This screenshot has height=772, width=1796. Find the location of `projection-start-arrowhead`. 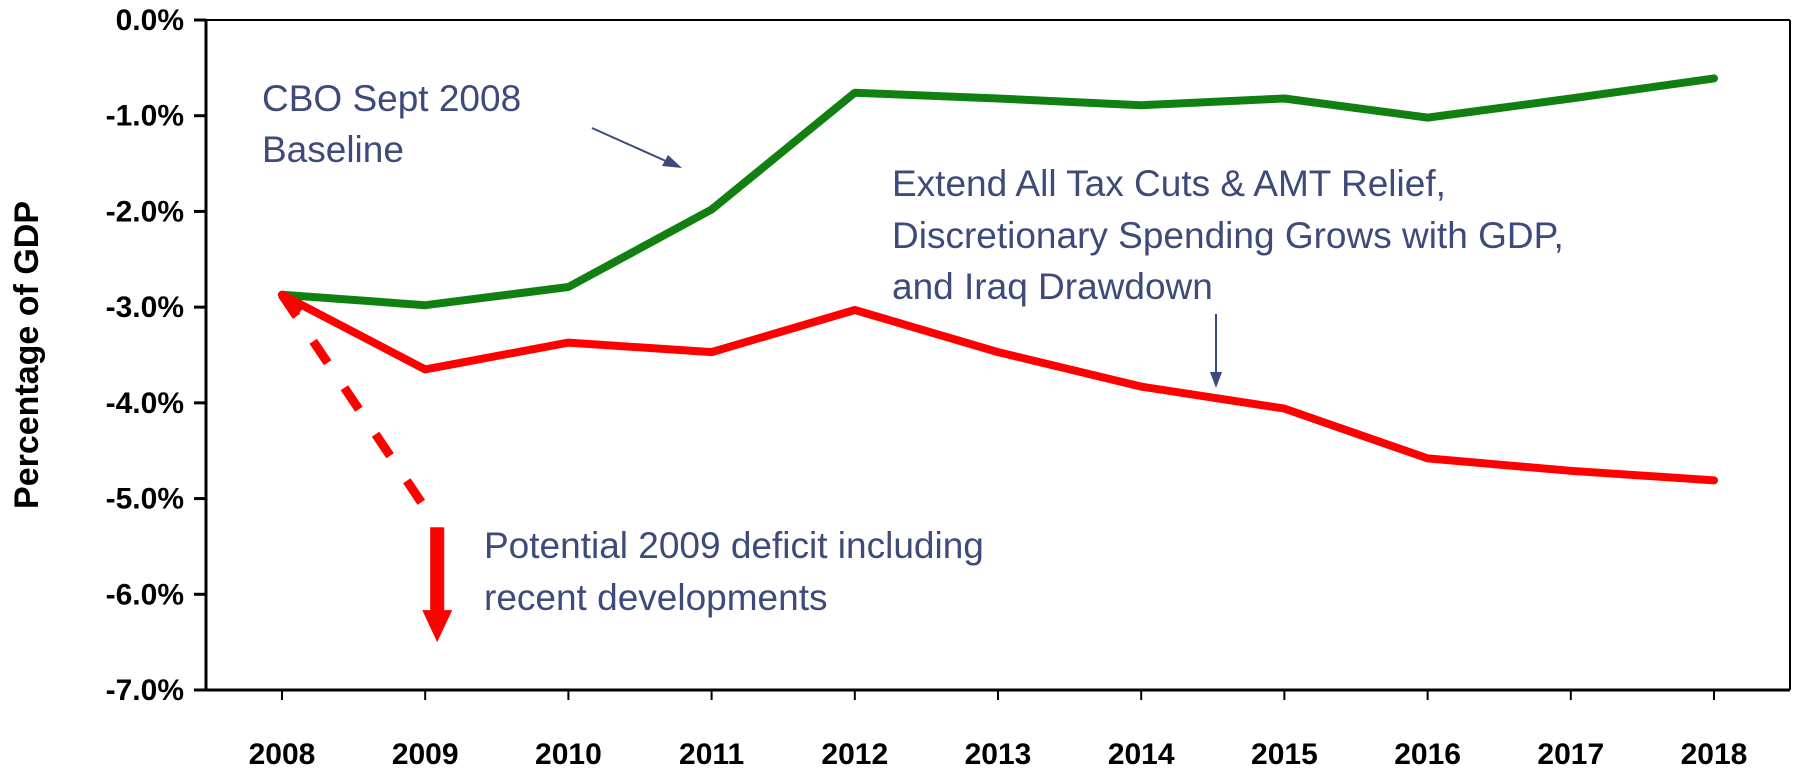

projection-start-arrowhead is located at coordinates (294, 306).